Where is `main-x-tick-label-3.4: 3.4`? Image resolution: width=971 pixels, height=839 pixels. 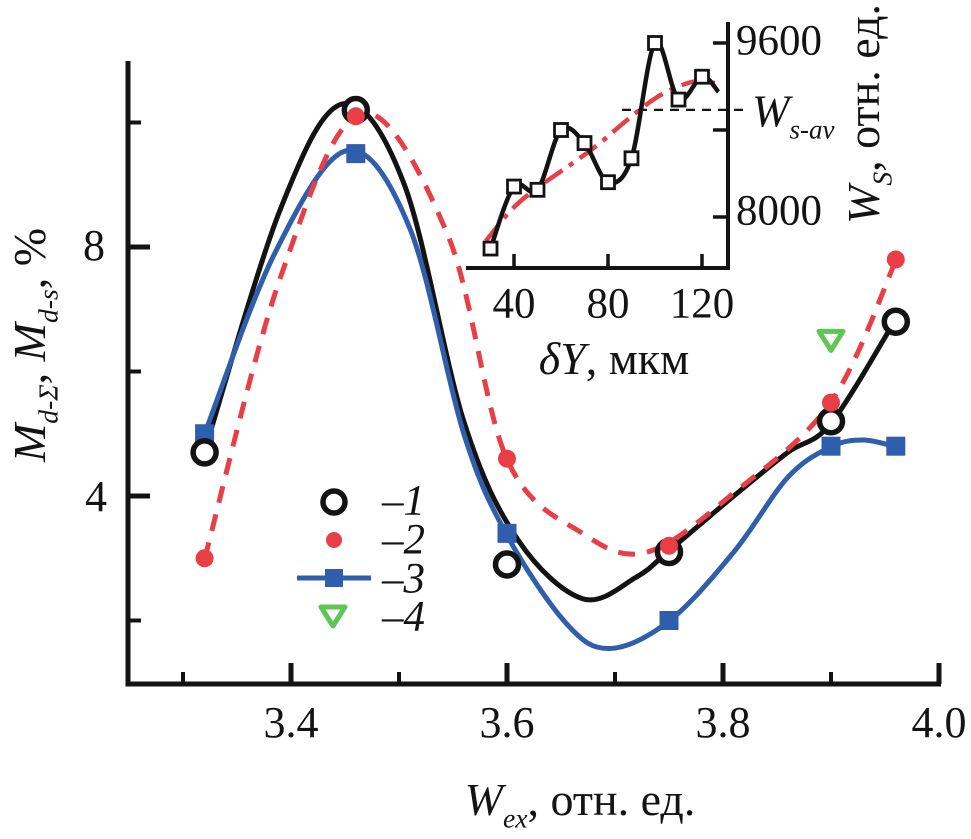
main-x-tick-label-3.4: 3.4 is located at coordinates (291, 722).